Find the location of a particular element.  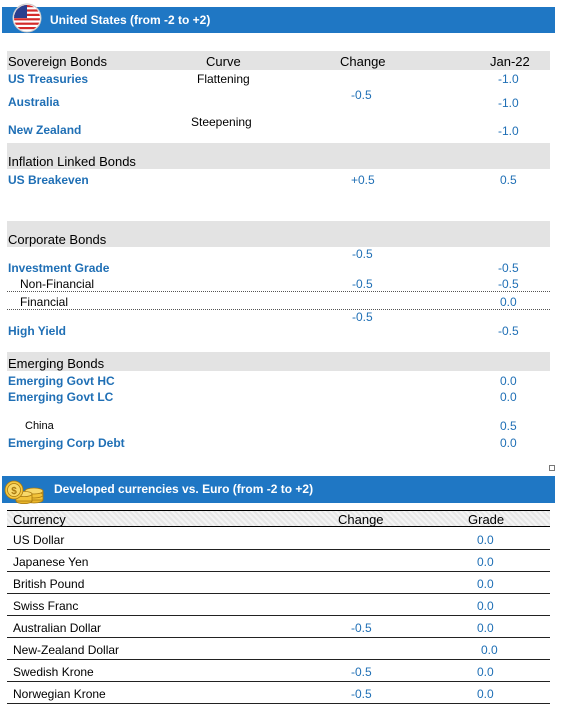

emerging-header-band is located at coordinates (278, 361).